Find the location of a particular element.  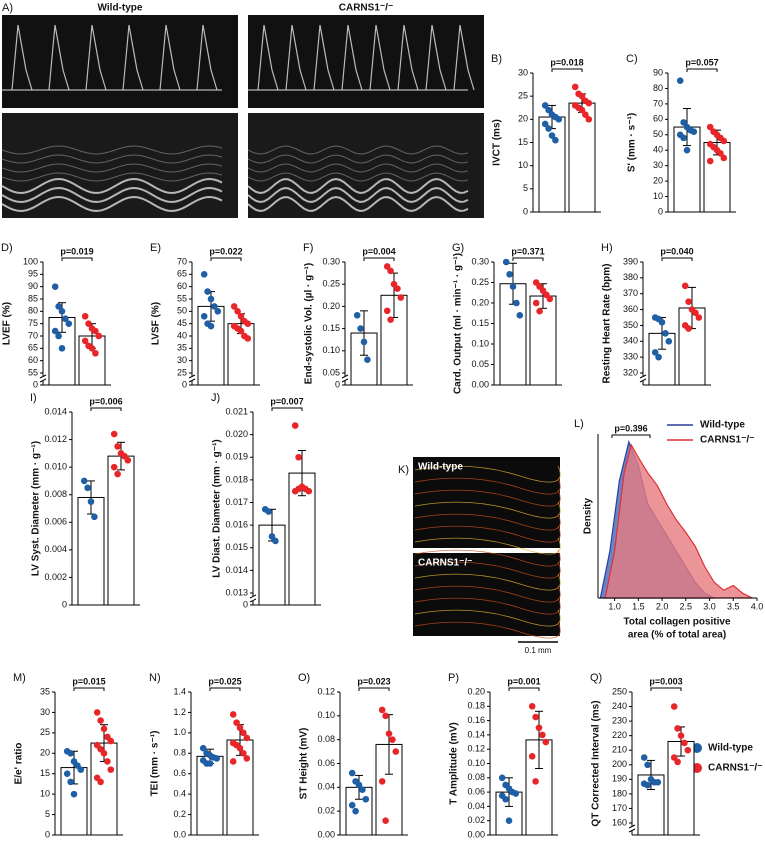

x-tick-label: 1.5 is located at coordinates (638, 606).